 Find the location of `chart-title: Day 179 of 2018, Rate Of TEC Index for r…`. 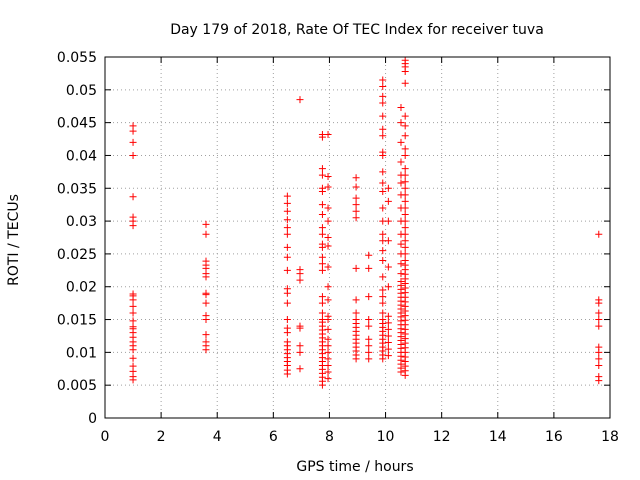

chart-title: Day 179 of 2018, Rate Of TEC Index for r… is located at coordinates (357, 30).